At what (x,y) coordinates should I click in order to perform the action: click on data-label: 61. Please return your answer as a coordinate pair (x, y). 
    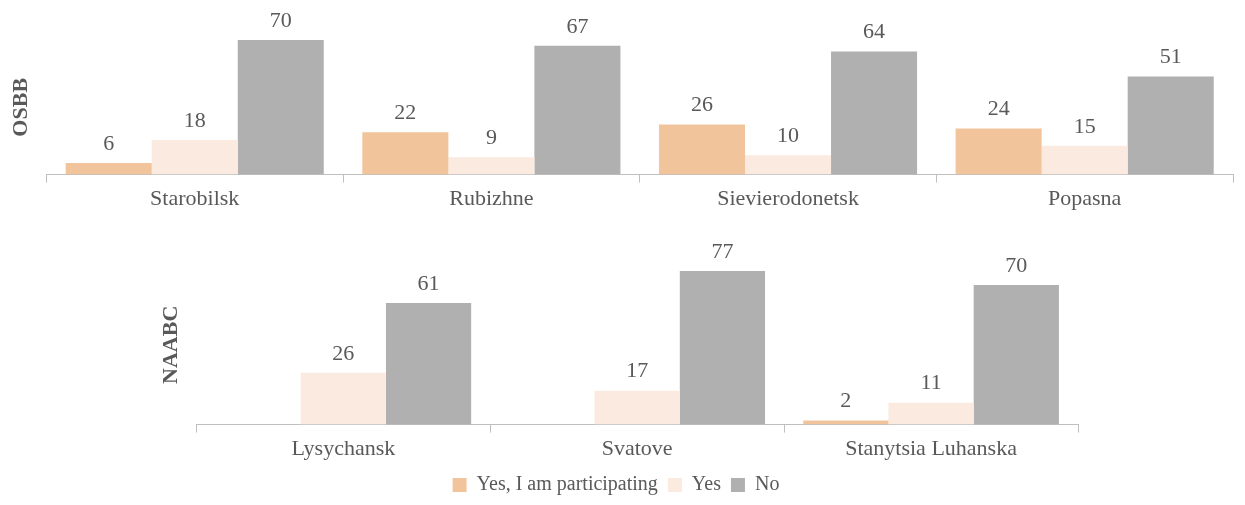
    Looking at the image, I should click on (428, 282).